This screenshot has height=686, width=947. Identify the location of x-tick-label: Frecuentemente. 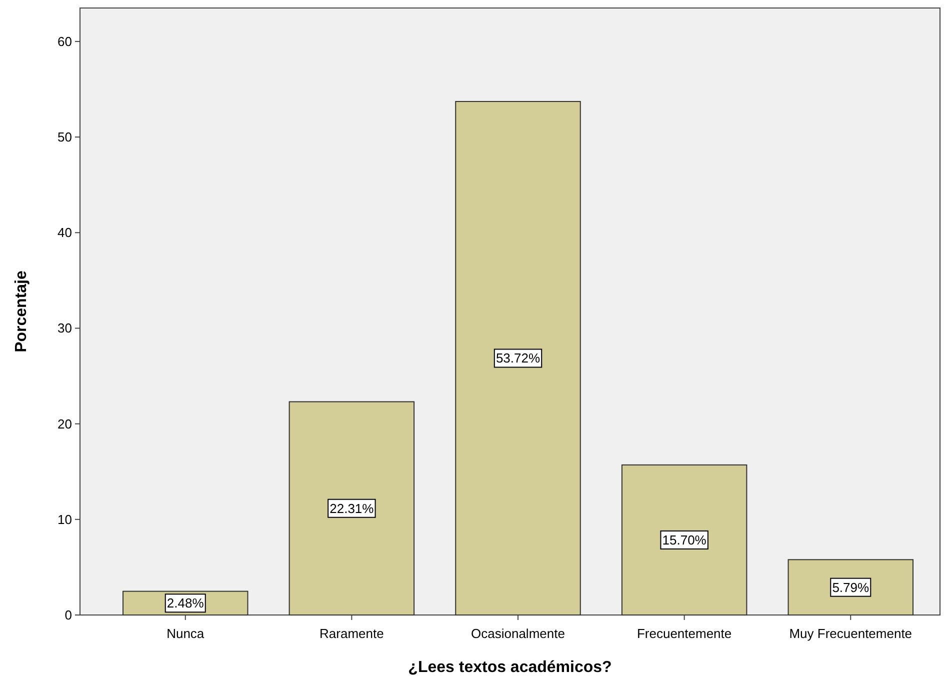
(684, 633).